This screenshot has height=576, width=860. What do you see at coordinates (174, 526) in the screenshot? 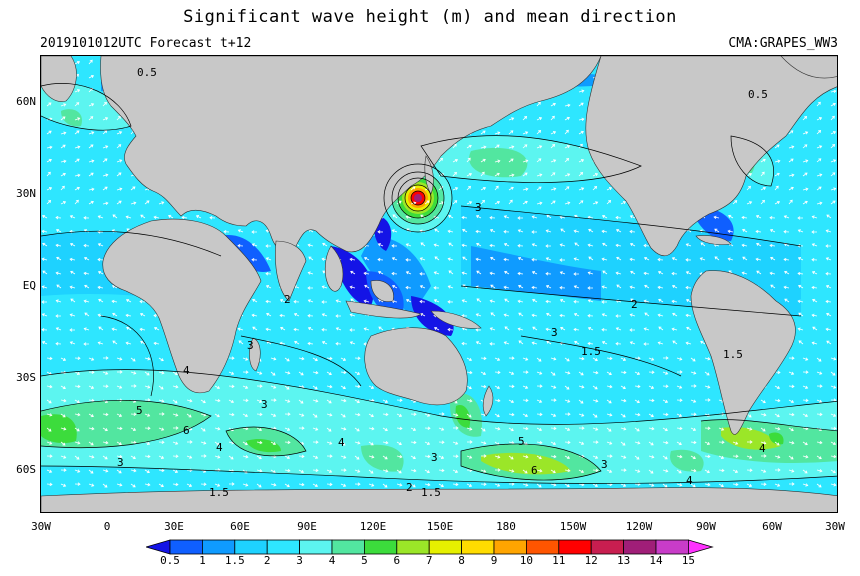
I see `lon-tick-label: 30E` at bounding box center [174, 526].